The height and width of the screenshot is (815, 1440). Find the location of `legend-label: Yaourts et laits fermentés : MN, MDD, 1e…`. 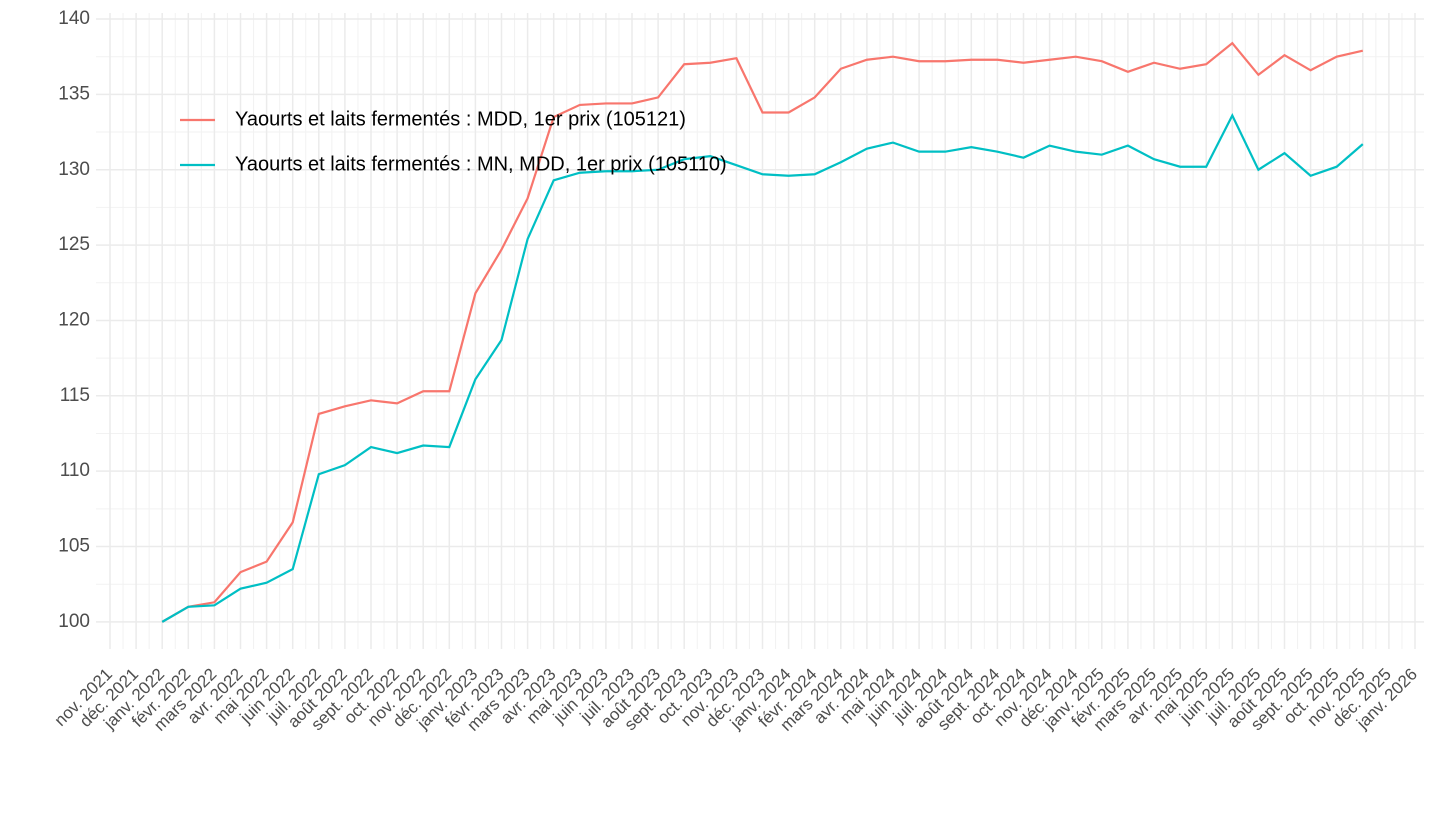

legend-label: Yaourts et laits fermentés : MN, MDD, 1e… is located at coordinates (481, 164).